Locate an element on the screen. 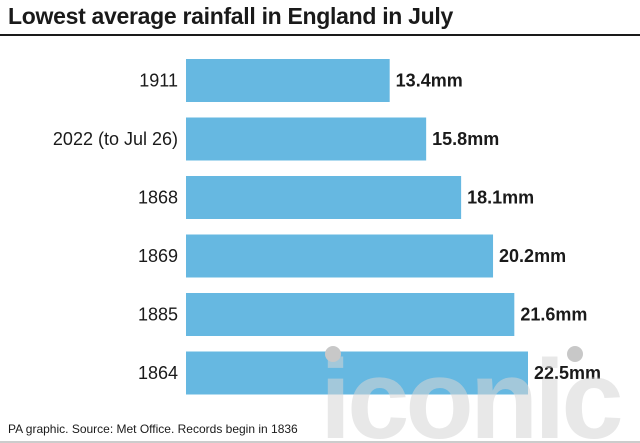 The image size is (640, 443). bottom-rule is located at coordinates (320, 442).